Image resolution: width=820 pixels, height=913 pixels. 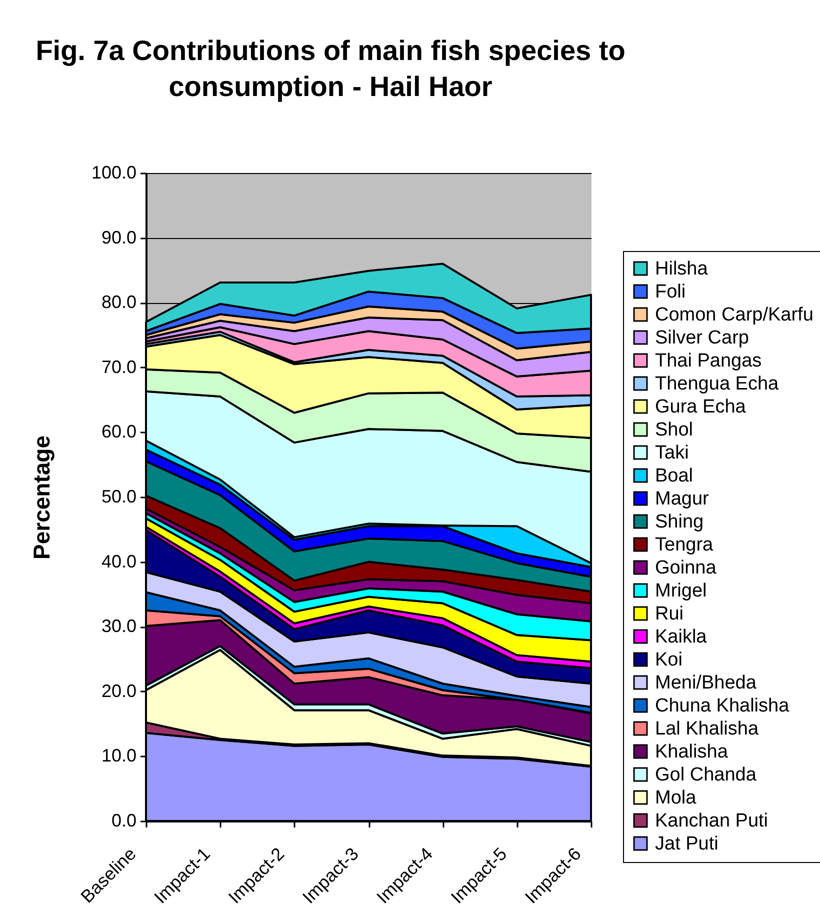 What do you see at coordinates (717, 384) in the screenshot?
I see `legend-label: Thengua Echa` at bounding box center [717, 384].